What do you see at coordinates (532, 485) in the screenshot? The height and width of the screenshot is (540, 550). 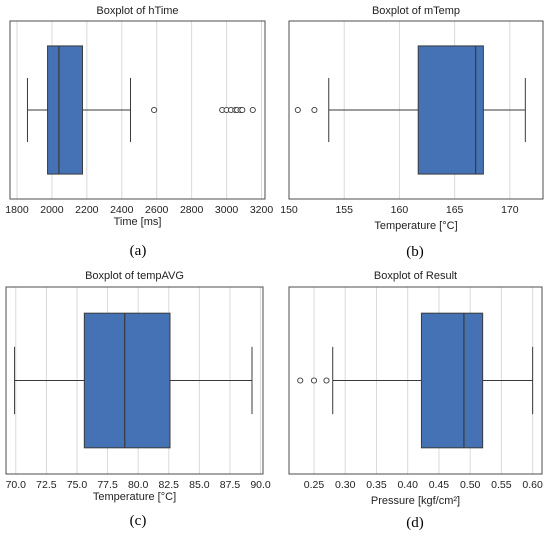 I see `x-tick-label: 0.60` at bounding box center [532, 485].